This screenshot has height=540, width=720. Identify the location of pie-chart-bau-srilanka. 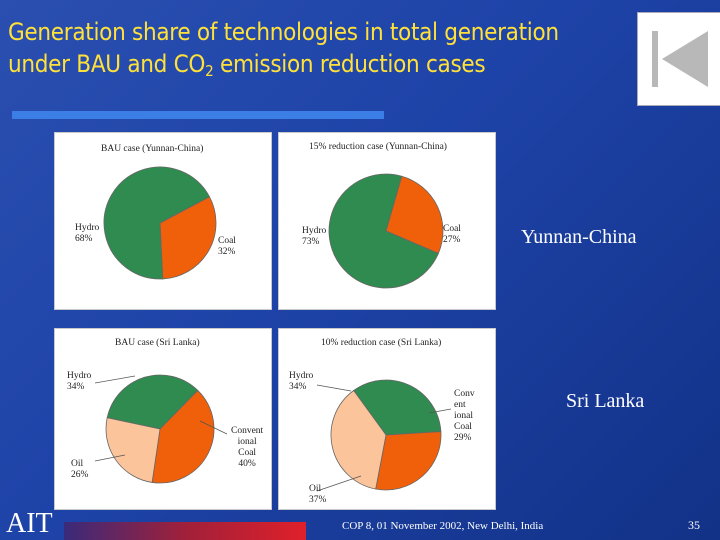
(161, 429).